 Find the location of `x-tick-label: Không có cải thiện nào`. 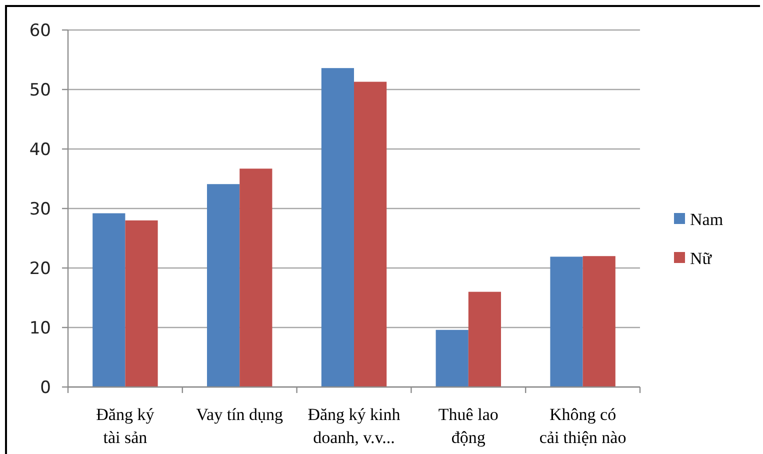

x-tick-label: Không có cải thiện nào is located at coordinates (582, 426).